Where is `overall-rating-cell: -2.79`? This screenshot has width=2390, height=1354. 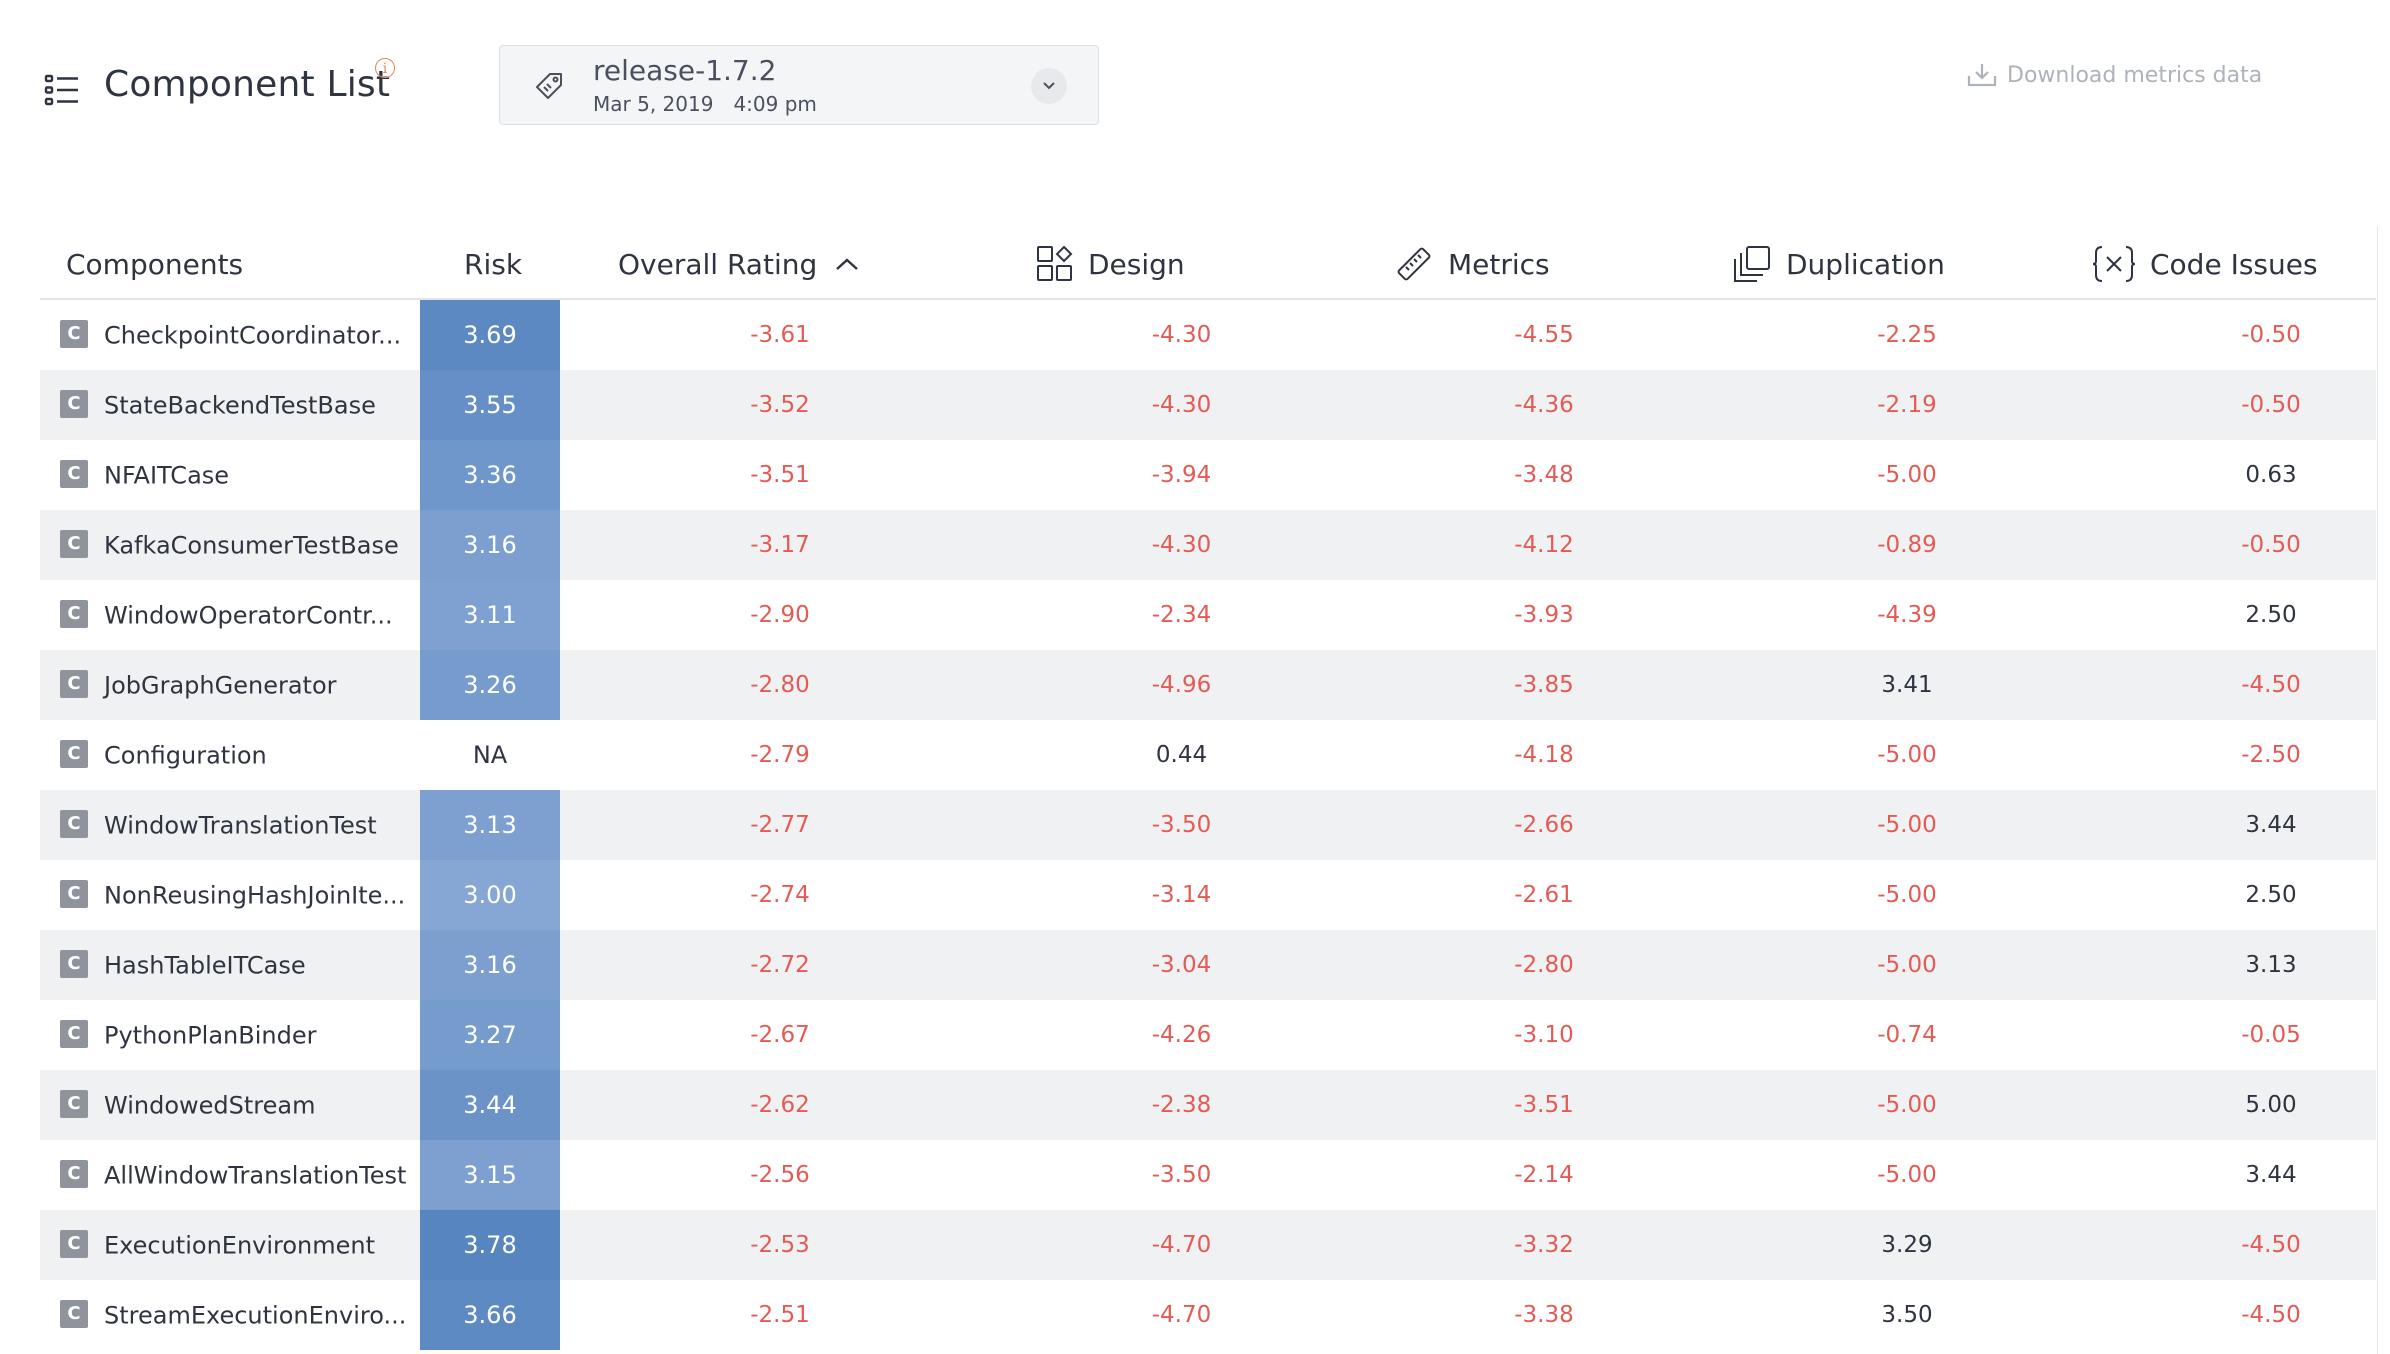 overall-rating-cell: -2.79 is located at coordinates (780, 755).